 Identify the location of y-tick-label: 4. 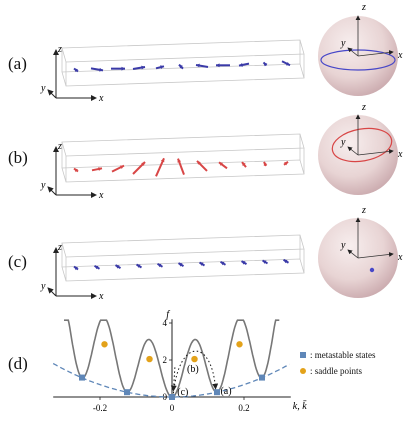
(165, 323).